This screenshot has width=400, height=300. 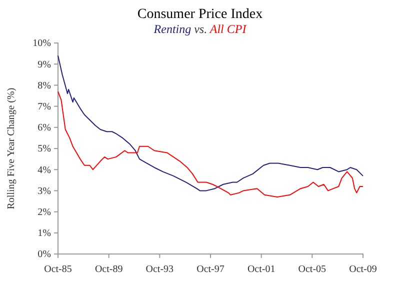 What do you see at coordinates (41, 44) in the screenshot?
I see `y-tick-label: 10%` at bounding box center [41, 44].